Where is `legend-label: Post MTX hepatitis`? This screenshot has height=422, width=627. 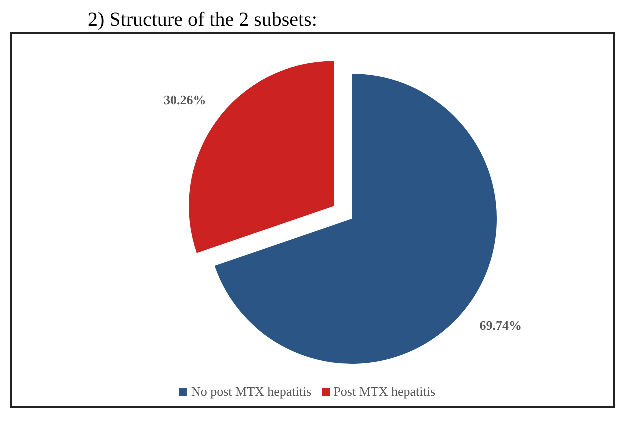 legend-label: Post MTX hepatitis is located at coordinates (385, 391).